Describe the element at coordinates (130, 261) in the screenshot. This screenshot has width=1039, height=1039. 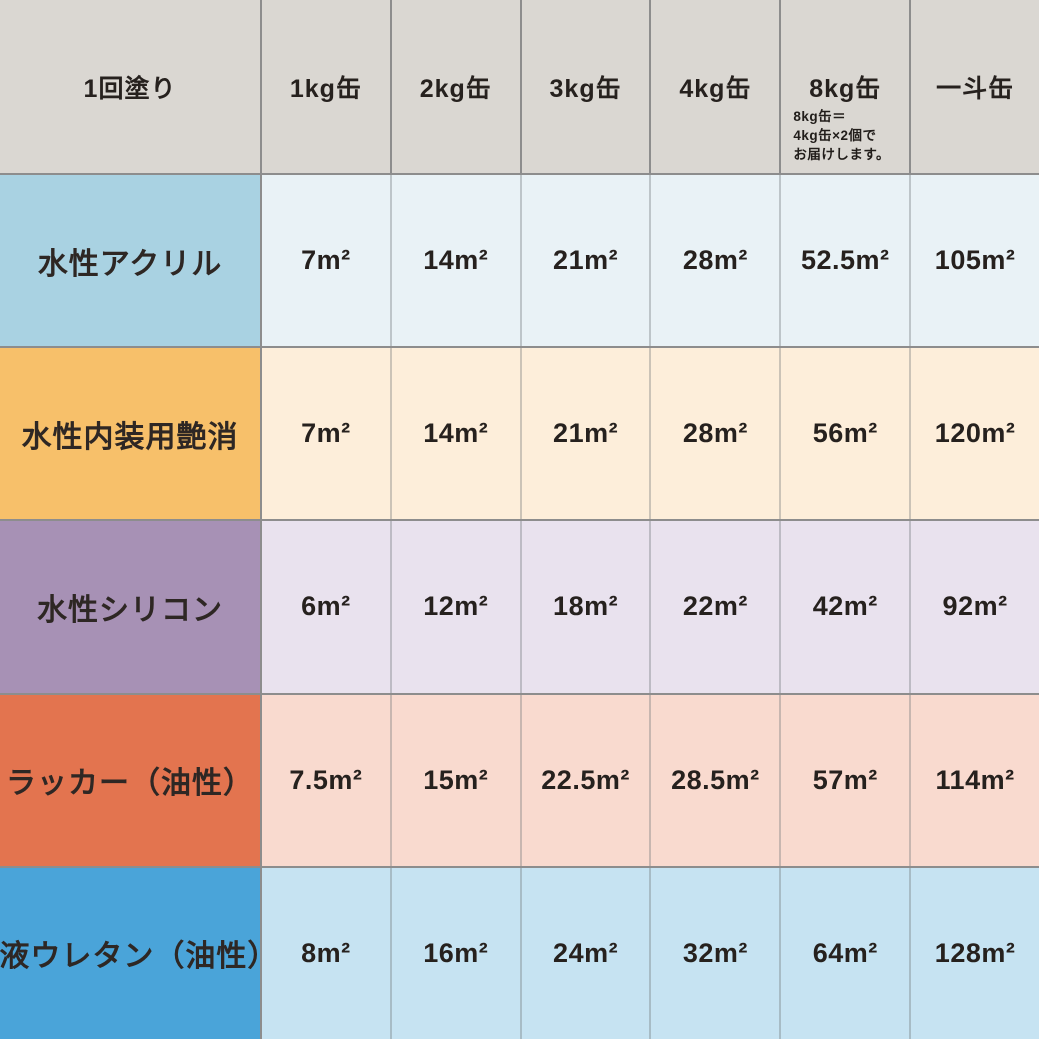
I see `row-label: 水性アクリル` at that location.